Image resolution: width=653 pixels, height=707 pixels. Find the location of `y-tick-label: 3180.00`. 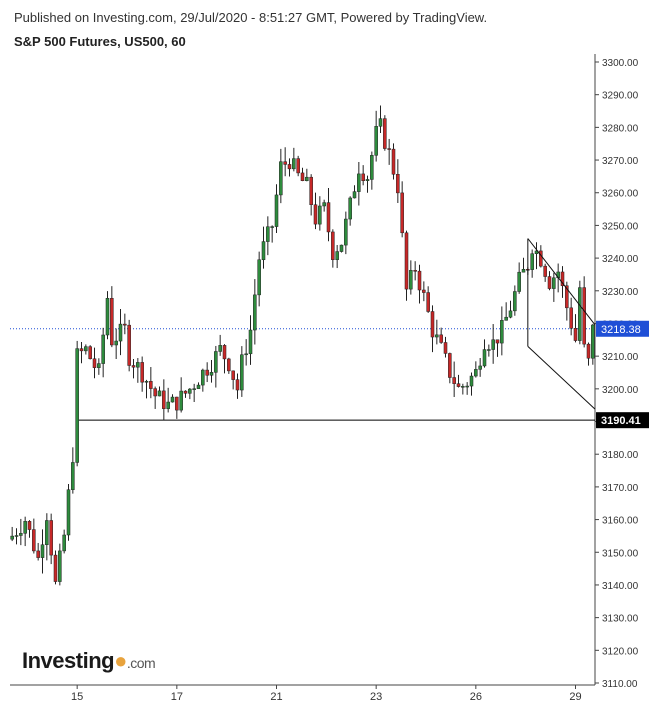

y-tick-label: 3180.00 is located at coordinates (620, 455).